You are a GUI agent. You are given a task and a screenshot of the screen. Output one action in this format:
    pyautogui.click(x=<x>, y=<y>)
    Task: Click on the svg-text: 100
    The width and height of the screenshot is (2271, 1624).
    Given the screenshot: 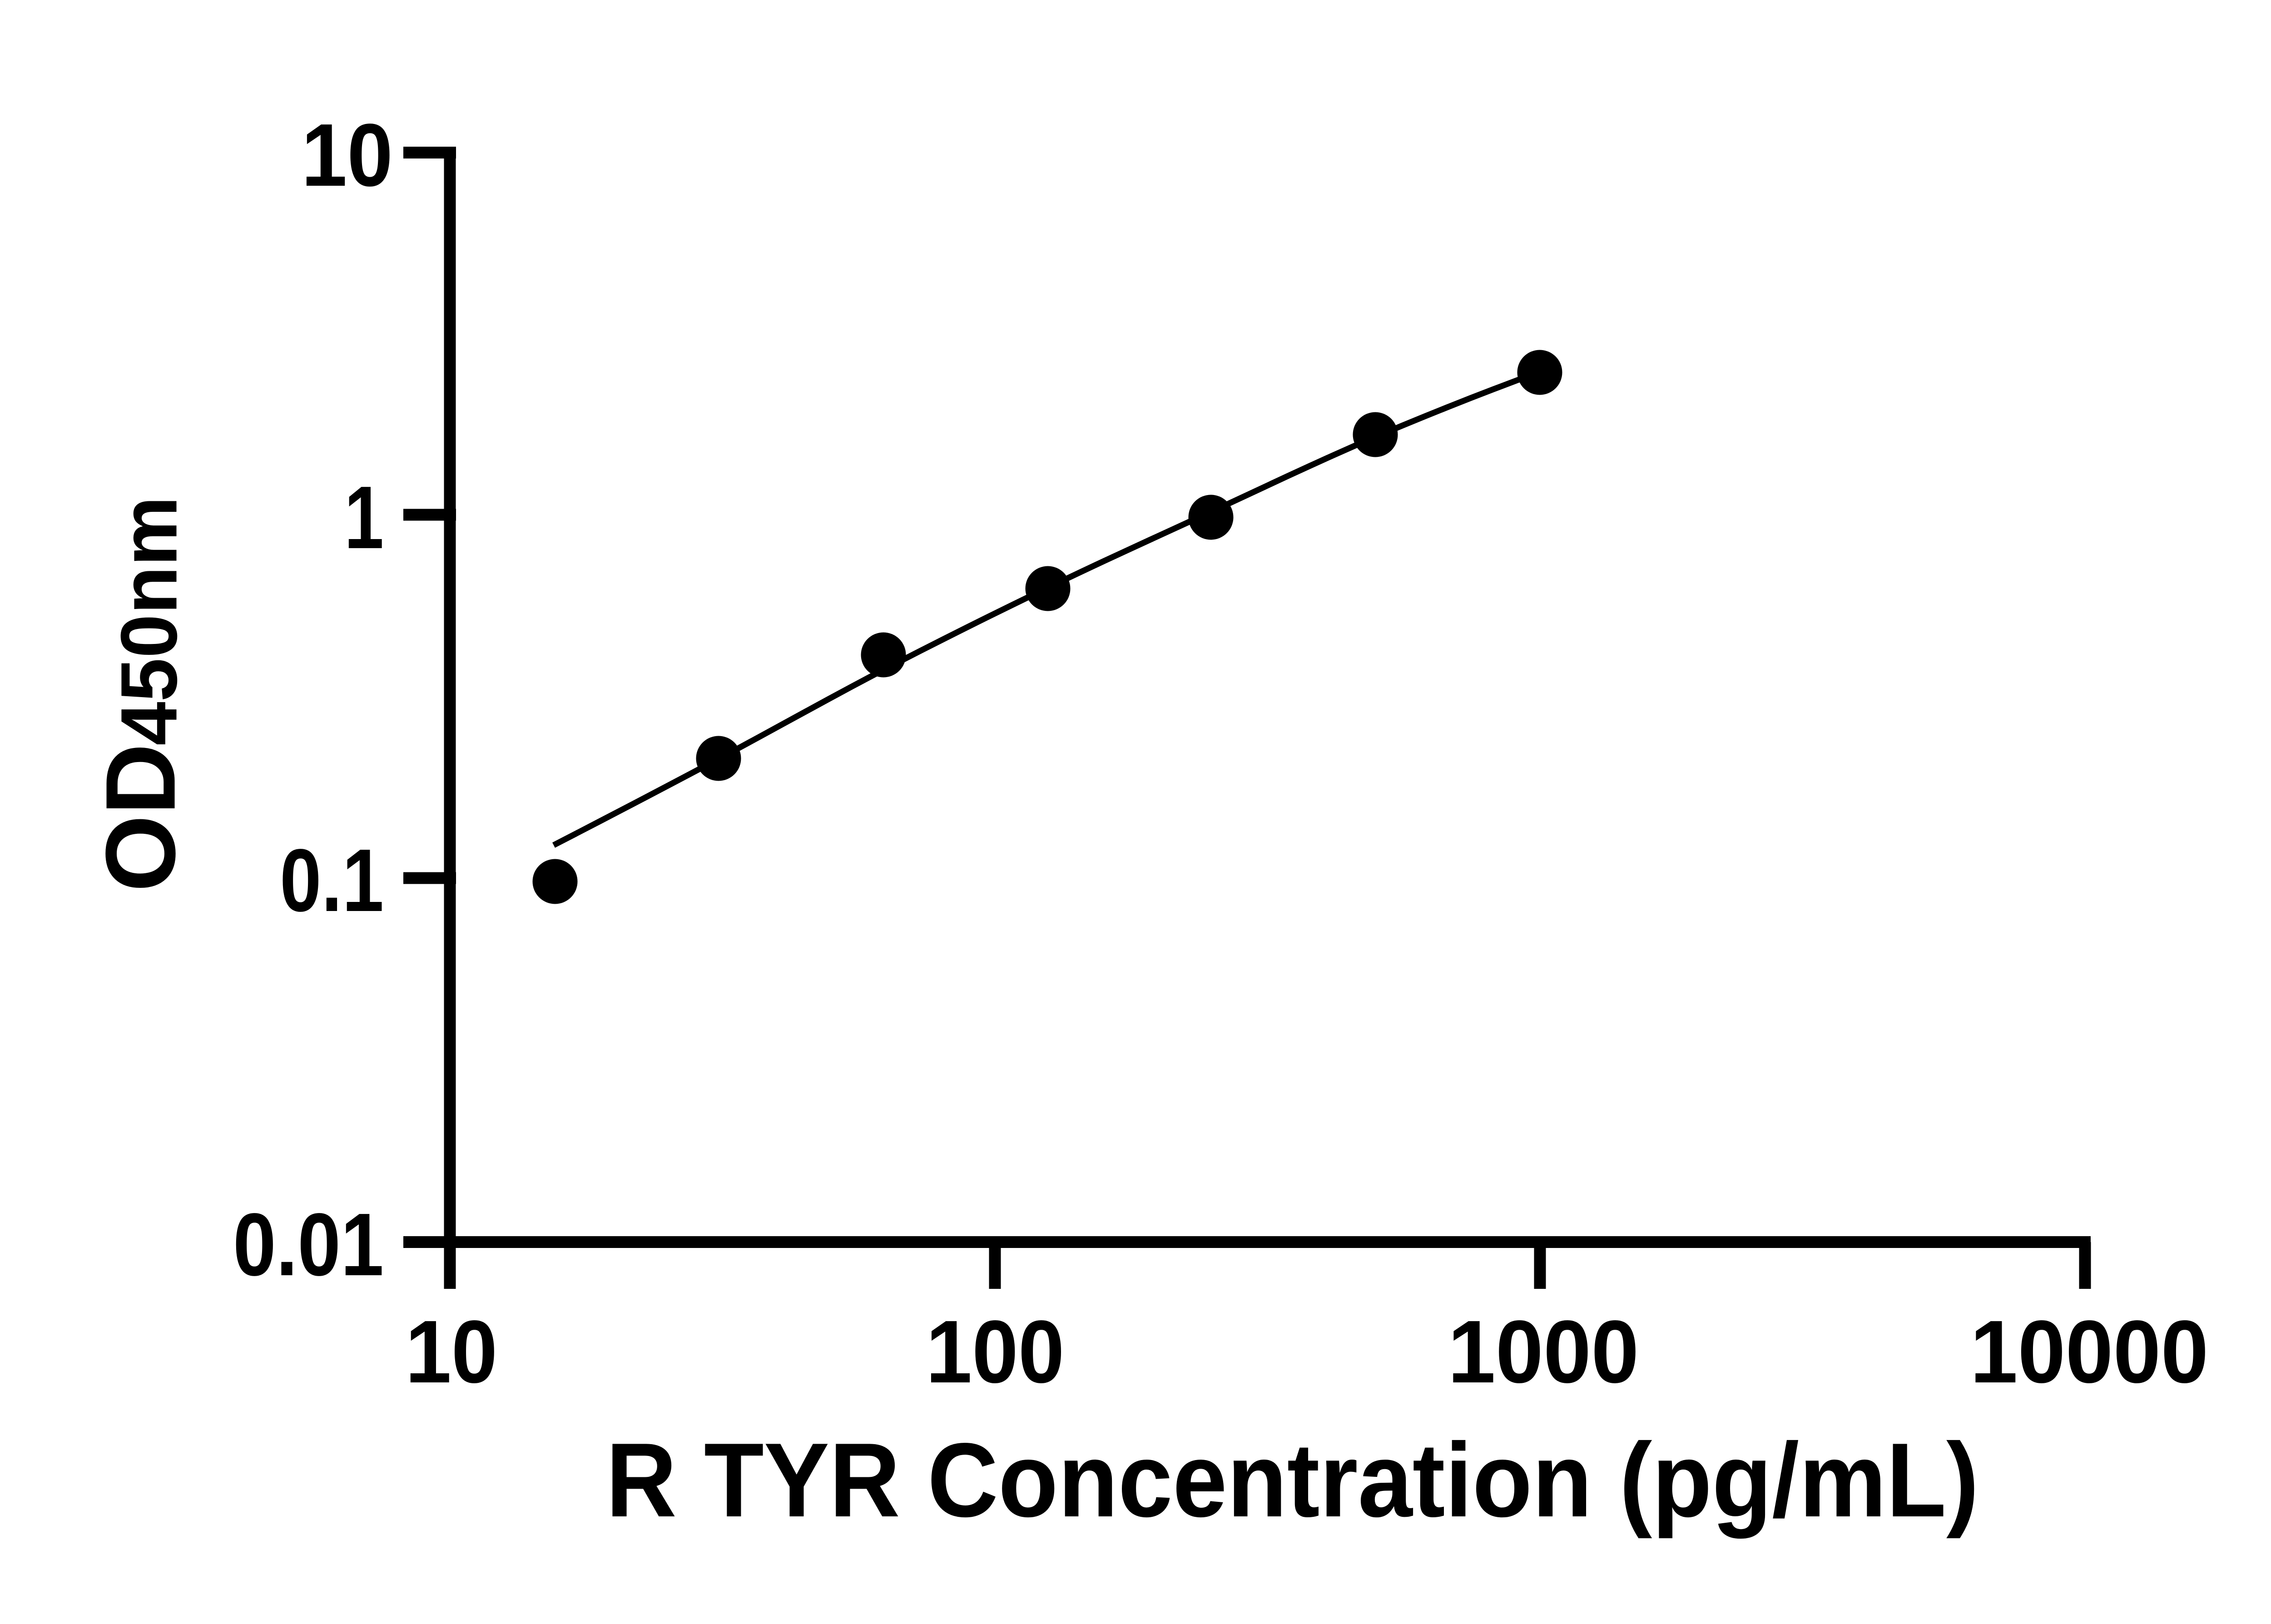 What is the action you would take?
    pyautogui.click(x=995, y=1351)
    